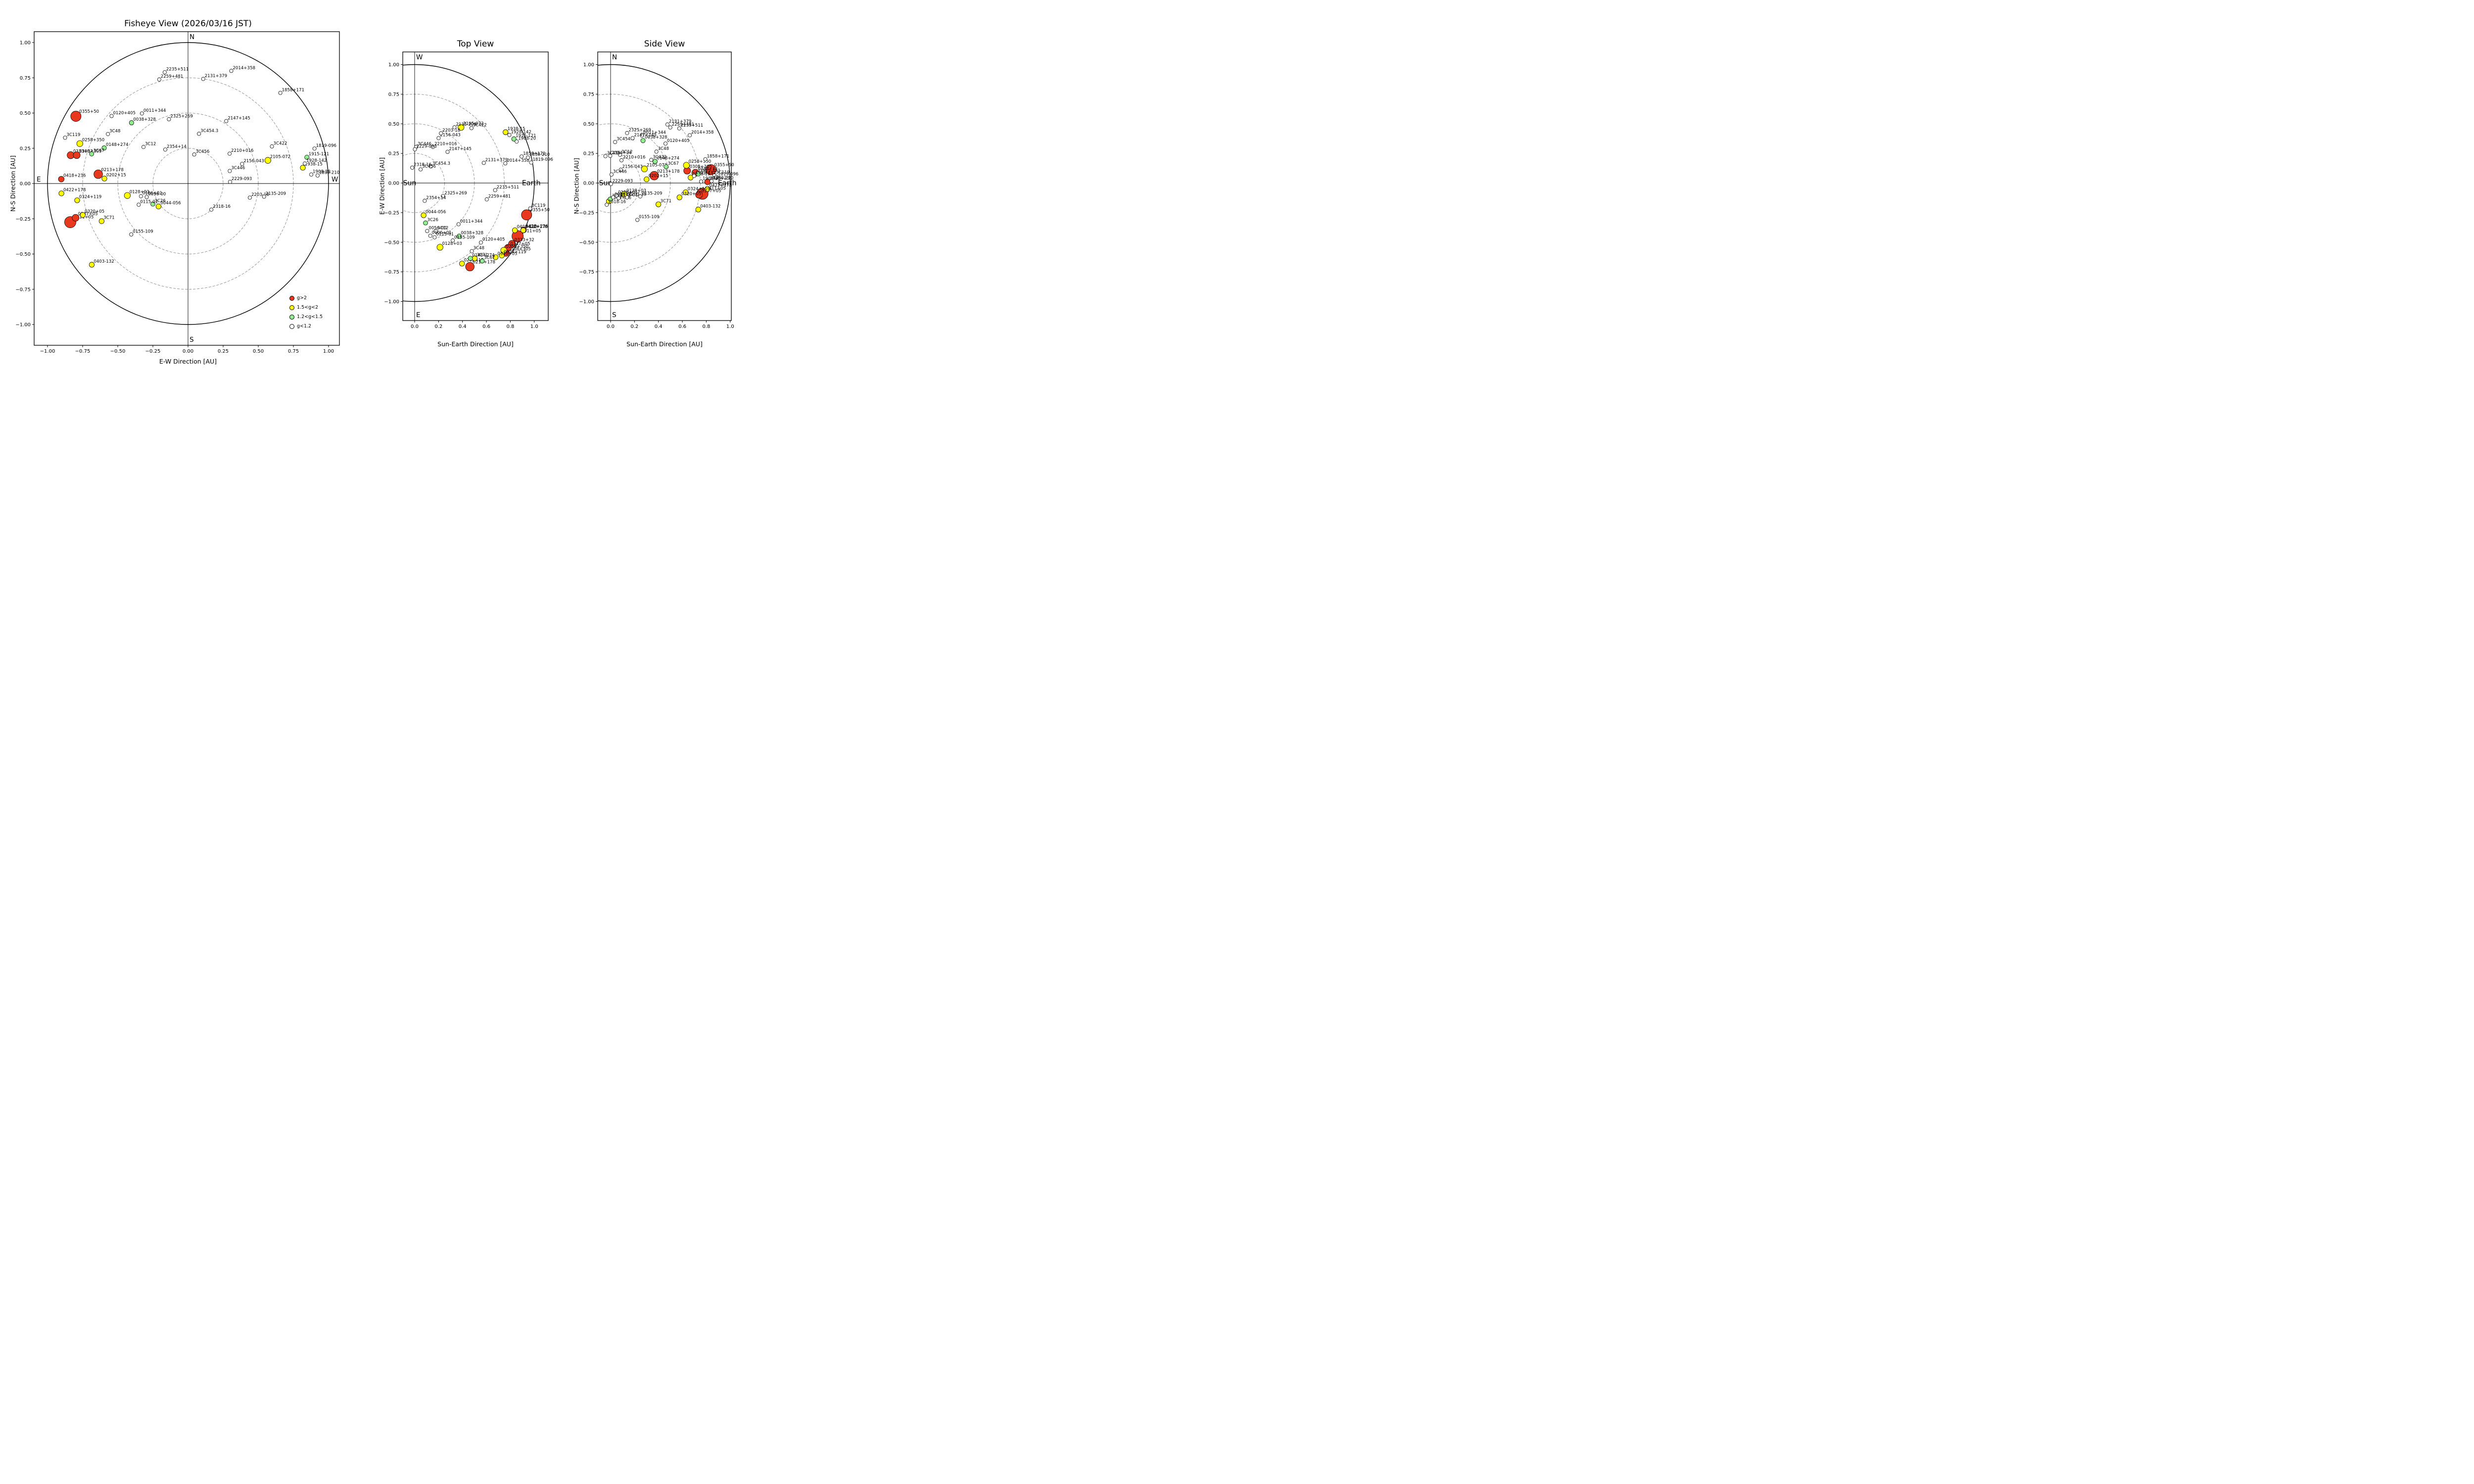  Describe the element at coordinates (486, 326) in the screenshot. I see `top-xtick-label: 0.6` at that location.